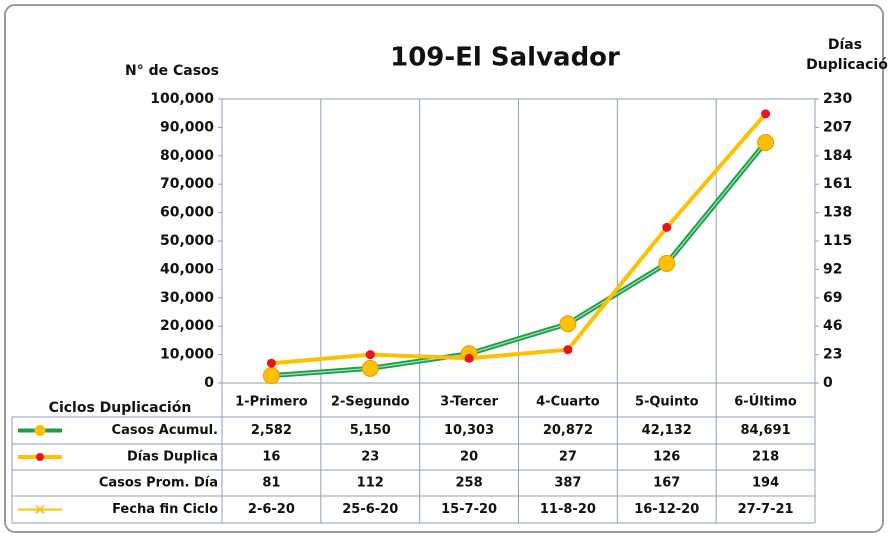 This screenshot has width=889, height=538. Describe the element at coordinates (837, 184) in the screenshot. I see `y2-tick-label: 161` at that location.